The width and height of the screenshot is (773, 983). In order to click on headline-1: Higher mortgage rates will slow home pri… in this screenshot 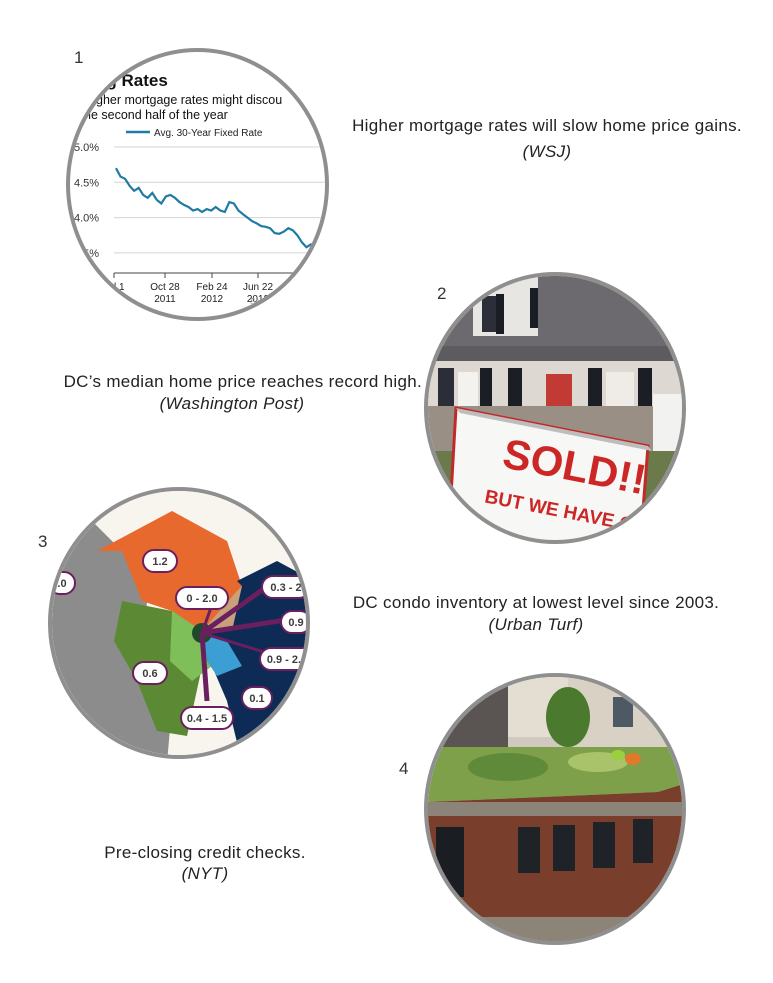, I will do `click(547, 125)`.